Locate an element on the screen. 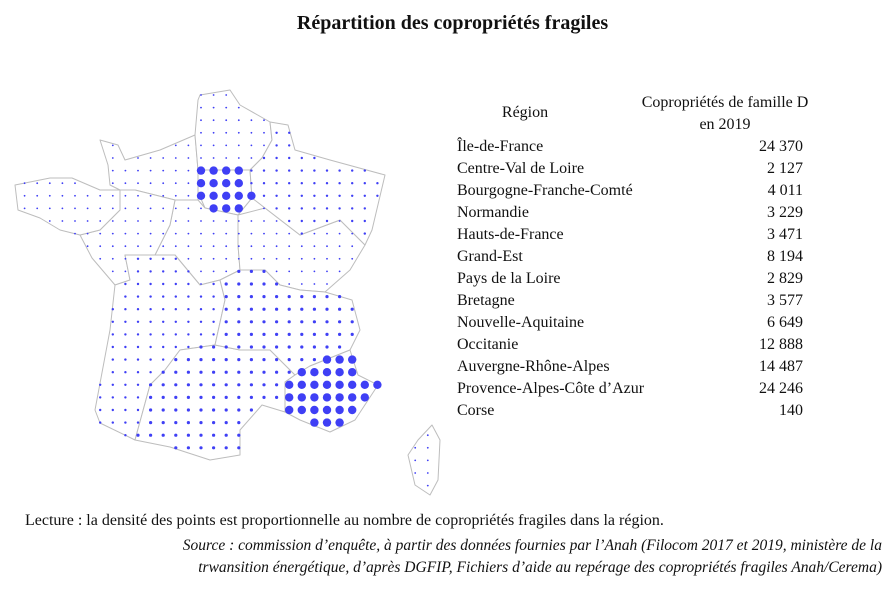 This screenshot has width=895, height=589. chart-title: Répartition des copropriétés fragiles is located at coordinates (452, 23).